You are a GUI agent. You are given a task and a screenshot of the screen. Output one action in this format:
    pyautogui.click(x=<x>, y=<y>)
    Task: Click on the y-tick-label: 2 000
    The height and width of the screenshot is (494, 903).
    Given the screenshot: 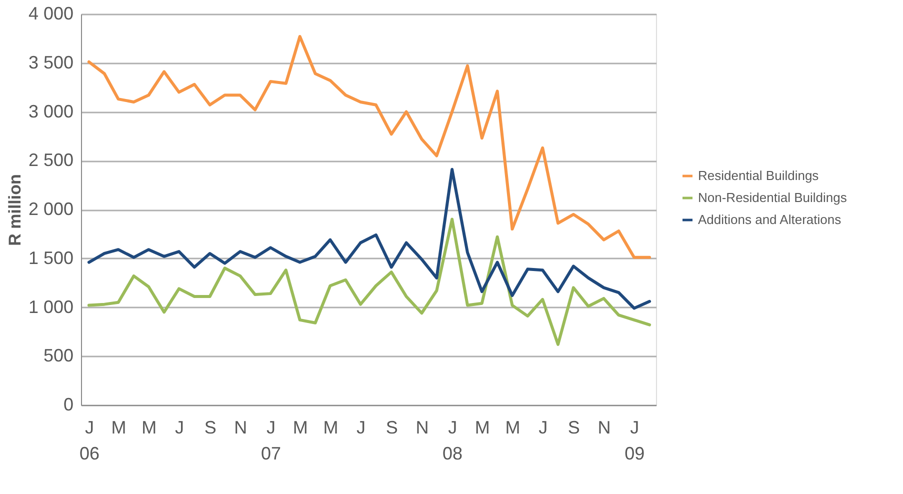 What is the action you would take?
    pyautogui.click(x=51, y=209)
    